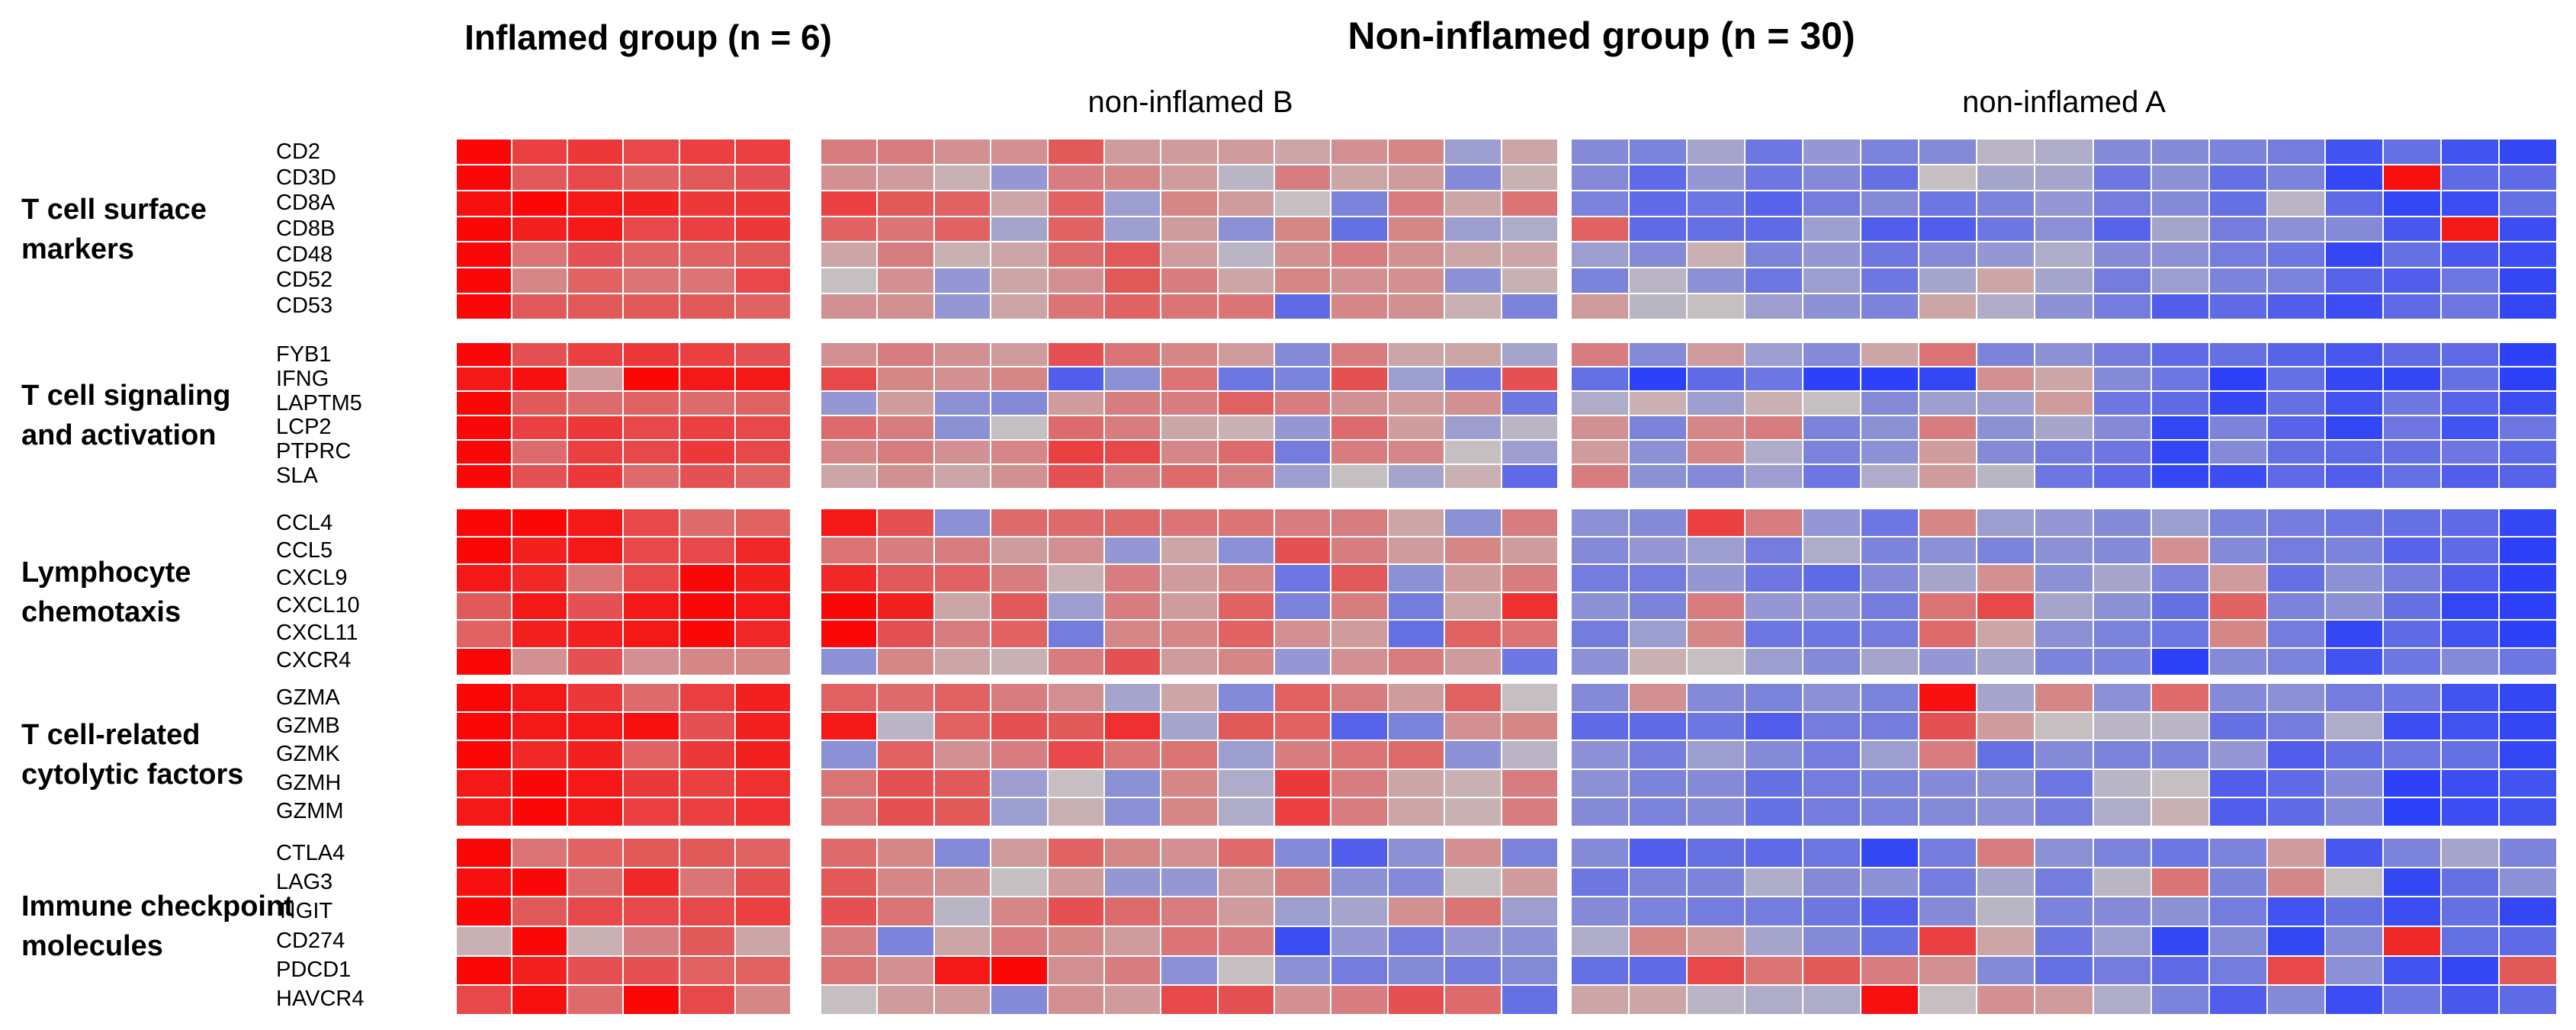  Describe the element at coordinates (314, 451) in the screenshot. I see `gene-label-ptprc: PTPRC` at that location.